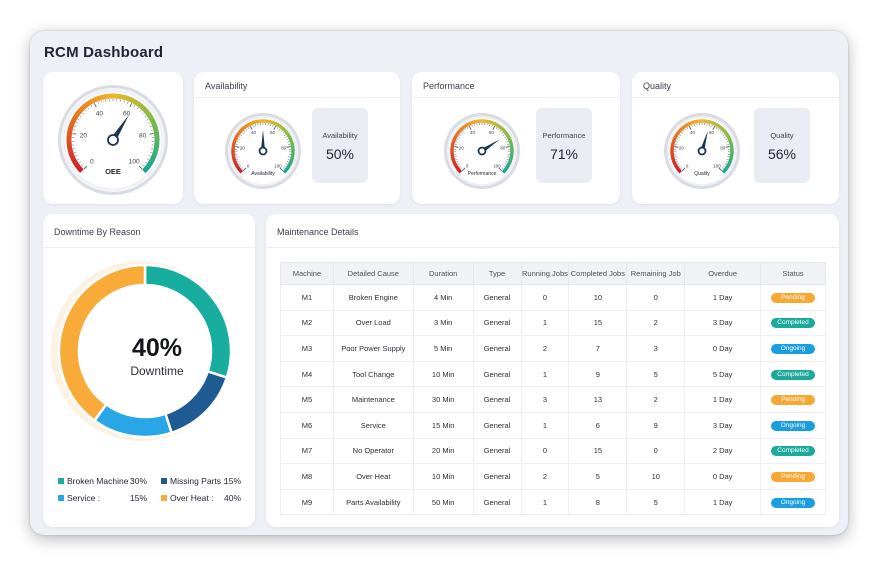 Image resolution: width=878 pixels, height=566 pixels. Describe the element at coordinates (113, 171) in the screenshot. I see `gauge-label: OEE` at that location.